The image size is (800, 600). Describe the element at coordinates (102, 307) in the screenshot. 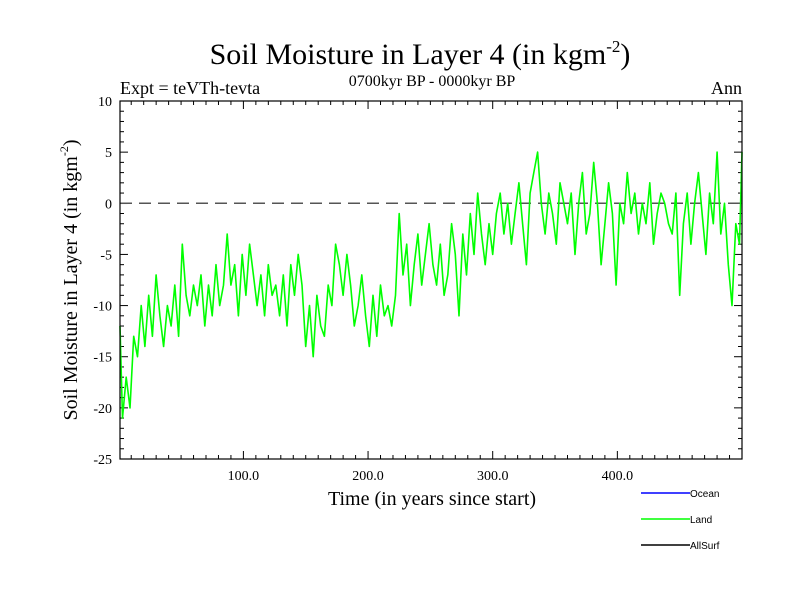

I see `y-tick-label: -10` at that location.